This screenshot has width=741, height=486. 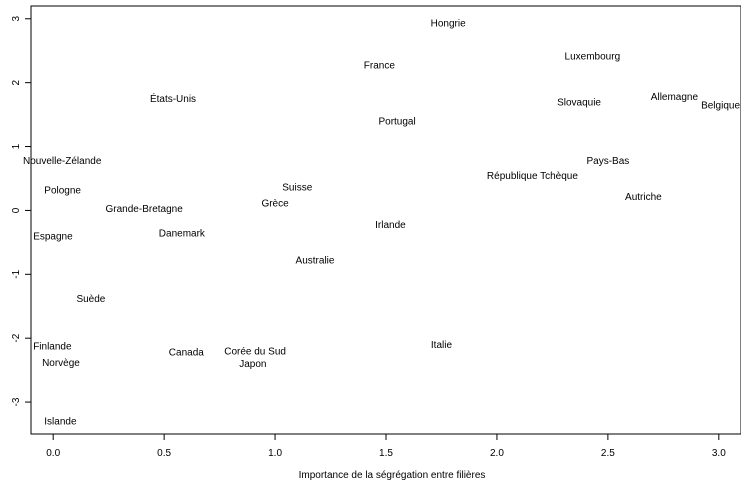 What do you see at coordinates (53, 453) in the screenshot?
I see `x-tick-label: 0.0` at bounding box center [53, 453].